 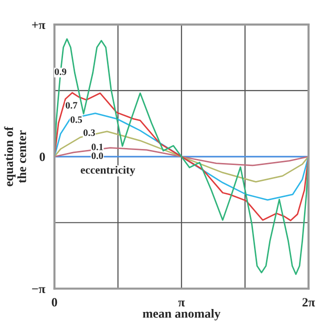 What do you see at coordinates (15, 156) in the screenshot?
I see `y-axis-title: equation of the center` at bounding box center [15, 156].